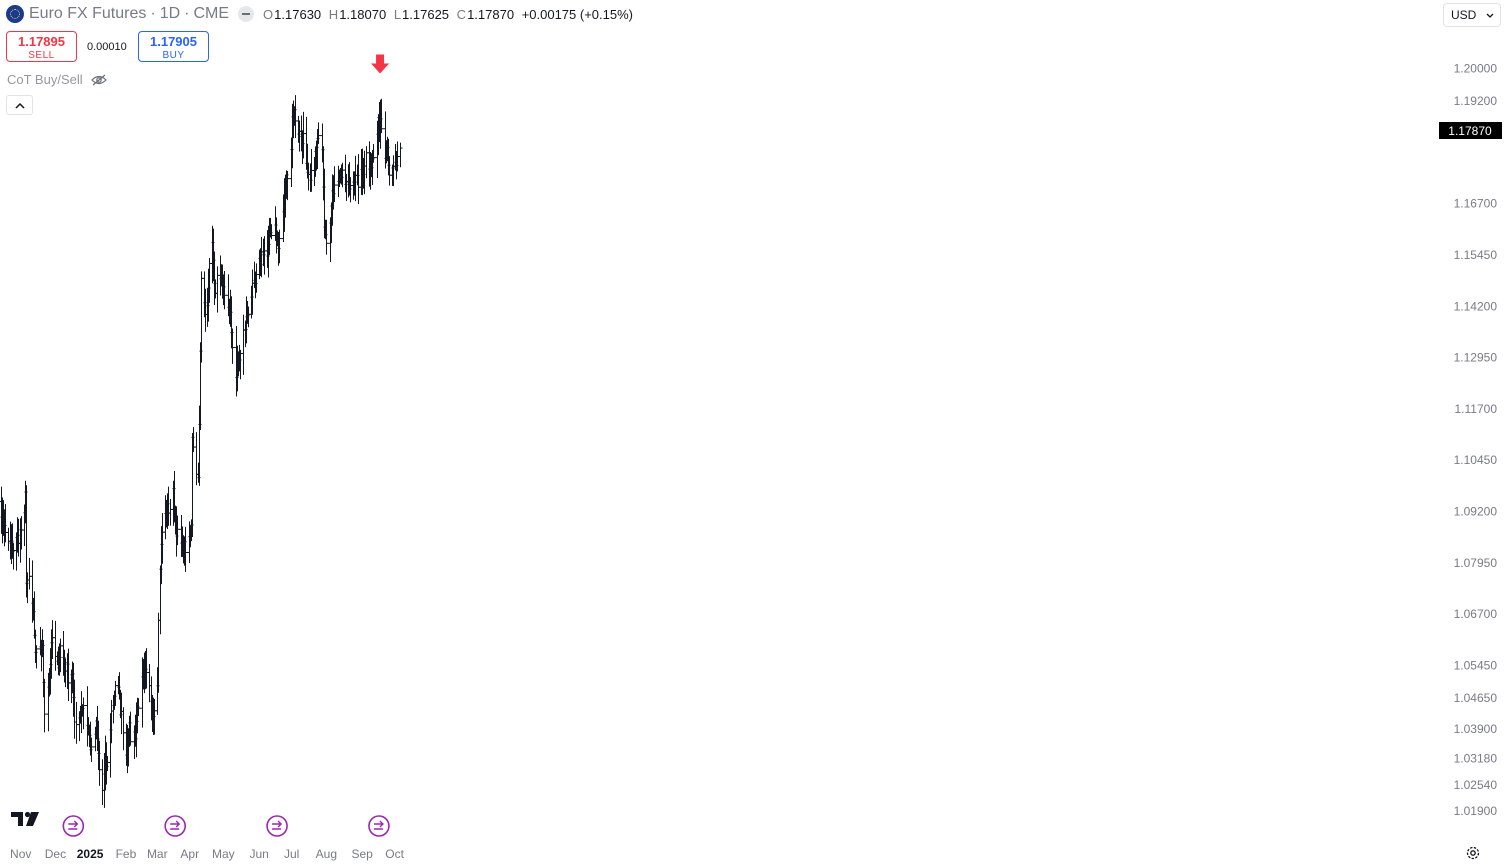 This screenshot has width=1505, height=865. I want to click on y-tick-label: 1.04650, so click(1476, 698).